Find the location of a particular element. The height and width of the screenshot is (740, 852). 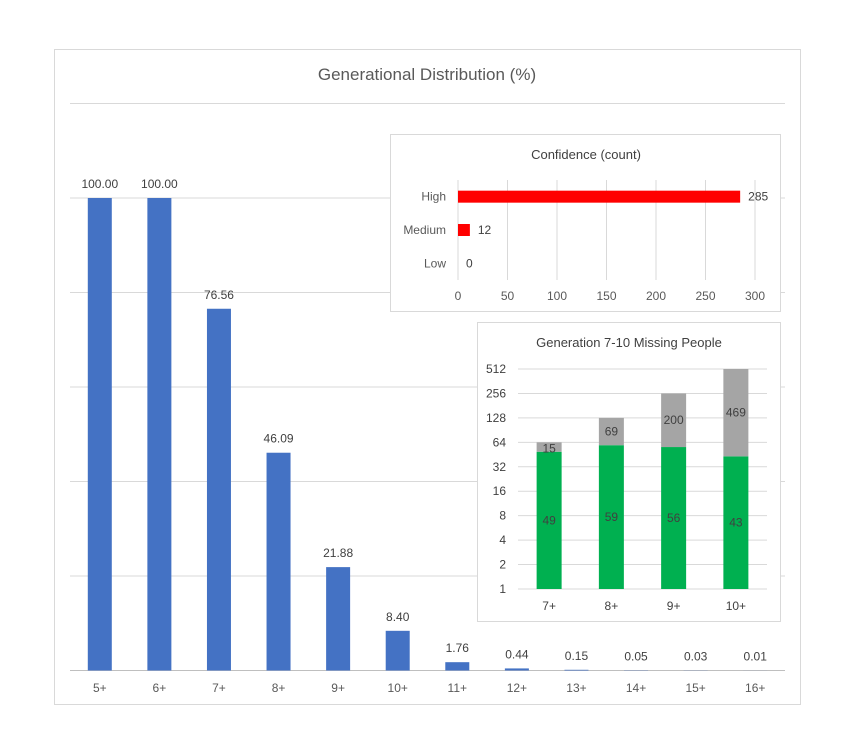

main-x-tick-label-0: 5+ is located at coordinates (100, 688).